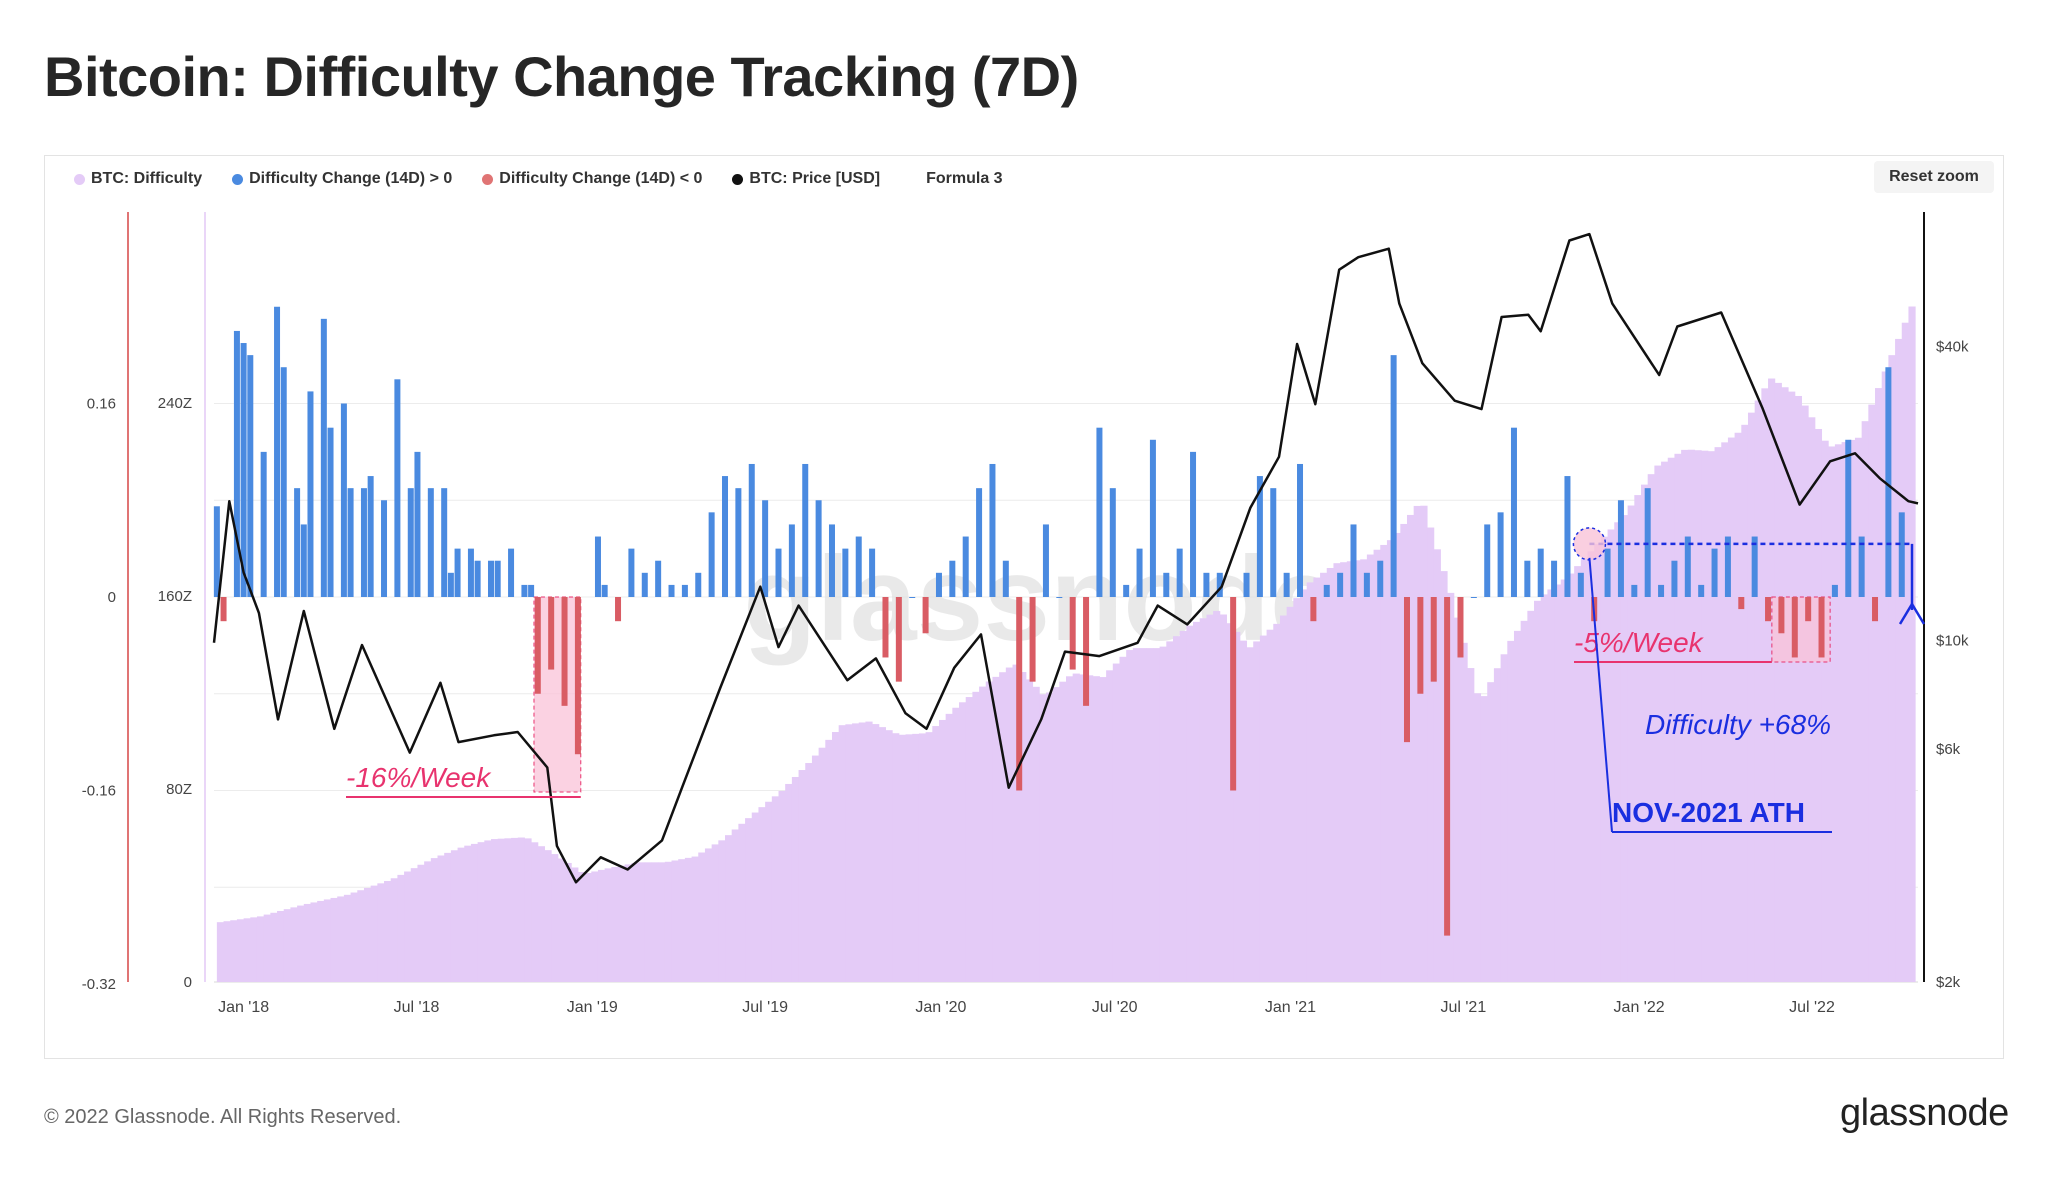  Describe the element at coordinates (1934, 177) in the screenshot. I see `reset-zoom-button: Reset zoom` at that location.